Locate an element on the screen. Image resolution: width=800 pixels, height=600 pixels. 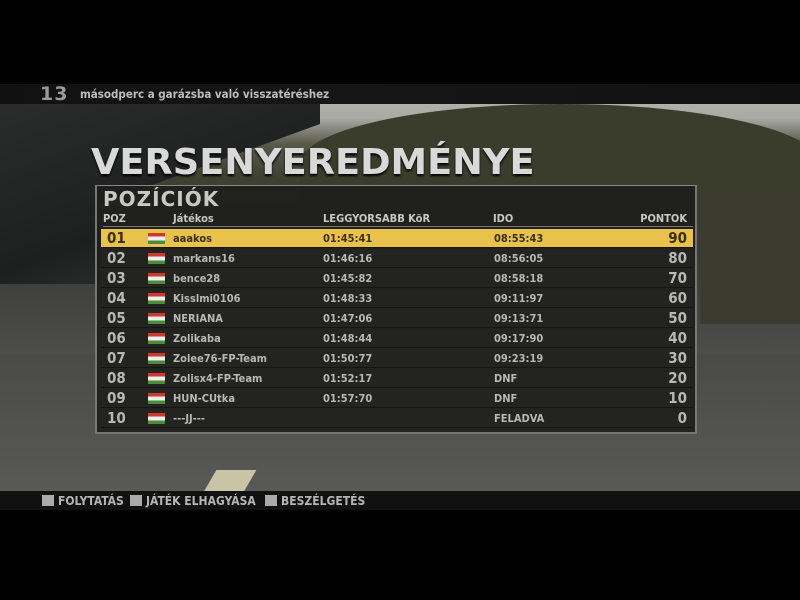
best-lap: 01:48:33 is located at coordinates (348, 298).